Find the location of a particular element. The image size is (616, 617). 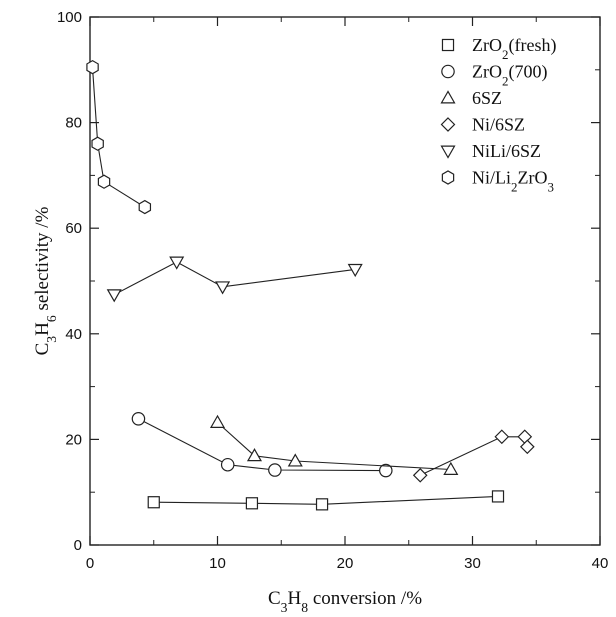

series-hexagon is located at coordinates (119, 137).